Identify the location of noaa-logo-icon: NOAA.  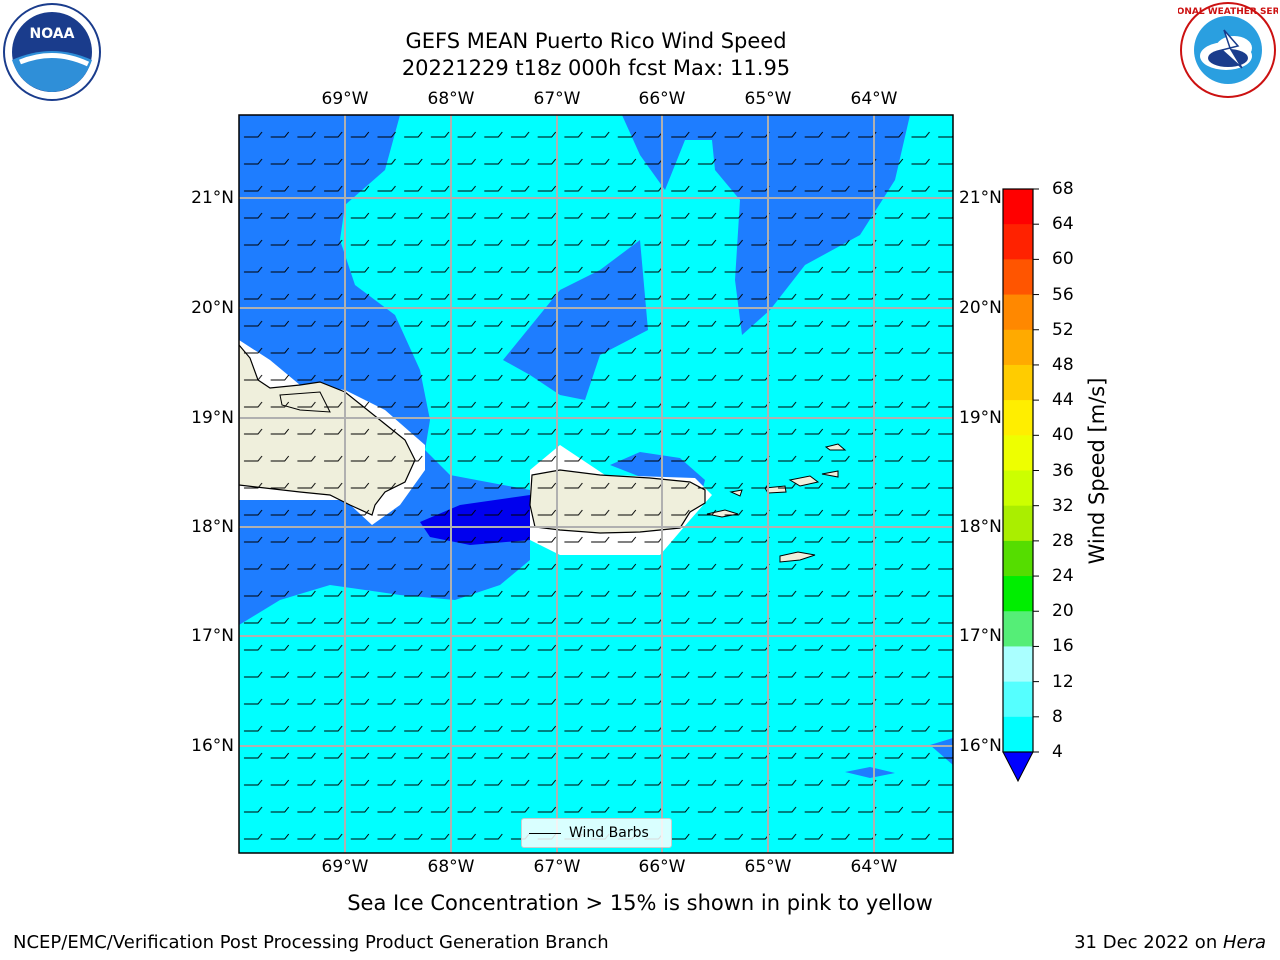
(52, 52).